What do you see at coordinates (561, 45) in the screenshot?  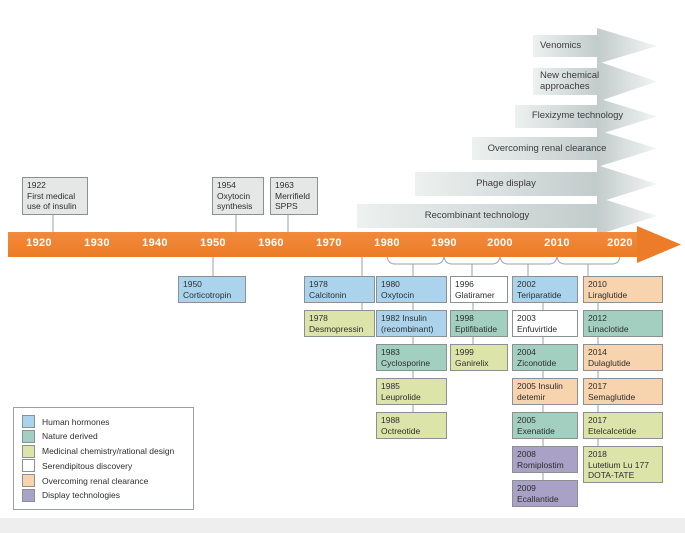 I see `tech-arrow-venomics-label: Venomics` at bounding box center [561, 45].